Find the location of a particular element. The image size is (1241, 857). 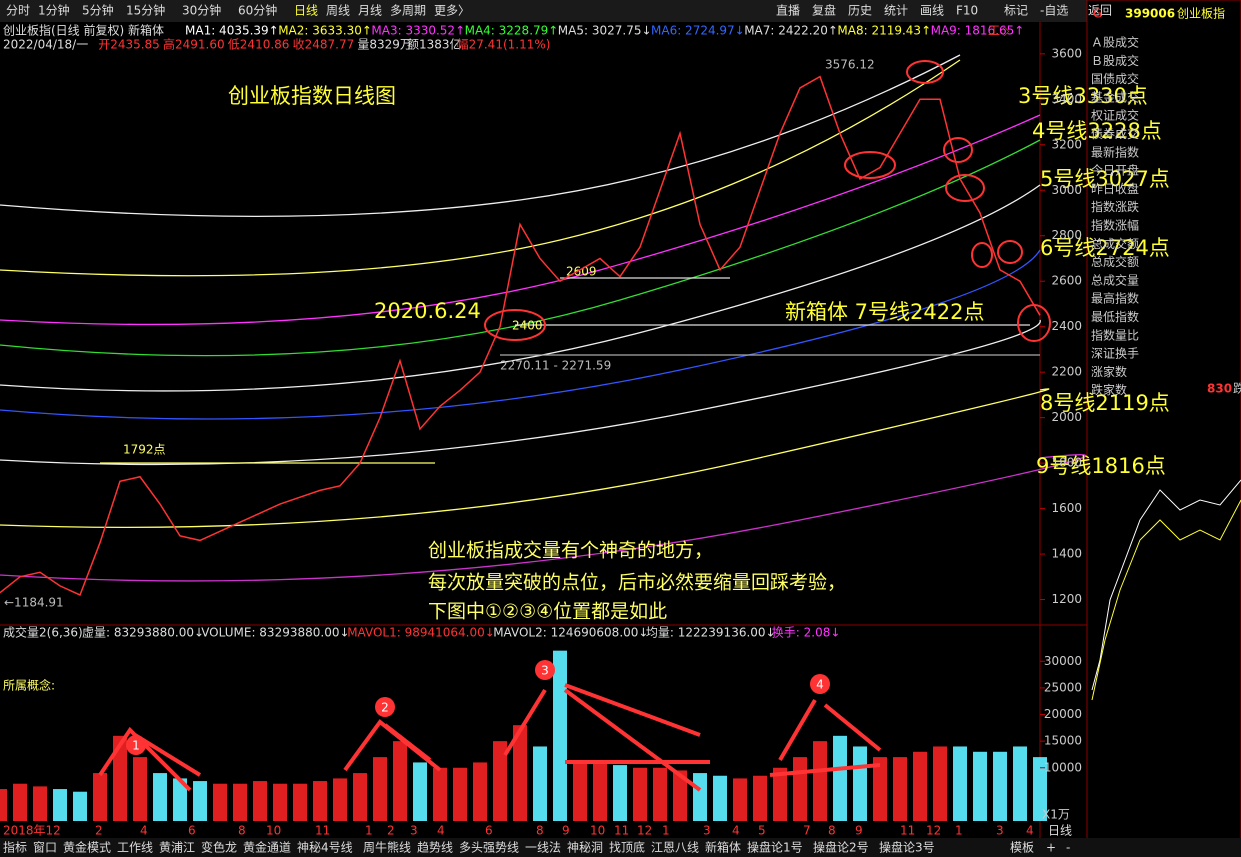

tab: 操盘论2号 is located at coordinates (841, 847).